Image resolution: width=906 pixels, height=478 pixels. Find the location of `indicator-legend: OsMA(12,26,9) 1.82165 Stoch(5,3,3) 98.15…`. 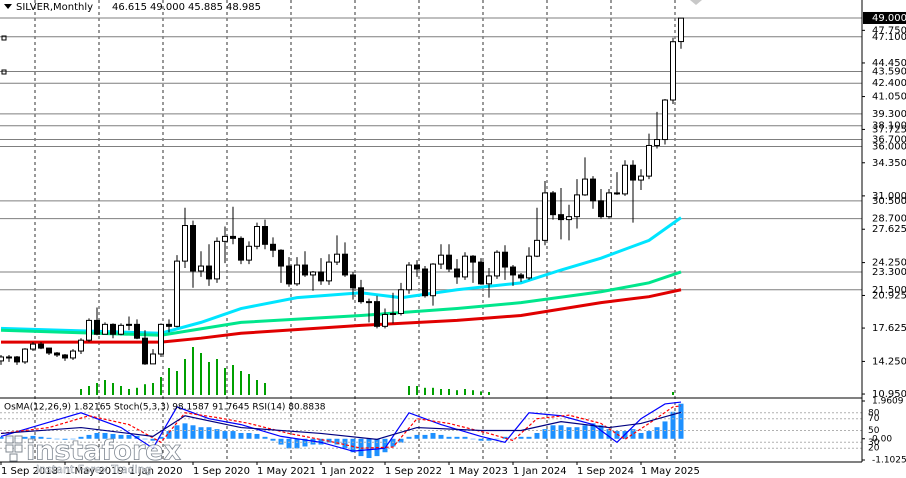

indicator-legend: OsMA(12,26,9) 1.82165 Stoch(5,3,3) 98.15… is located at coordinates (165, 408).